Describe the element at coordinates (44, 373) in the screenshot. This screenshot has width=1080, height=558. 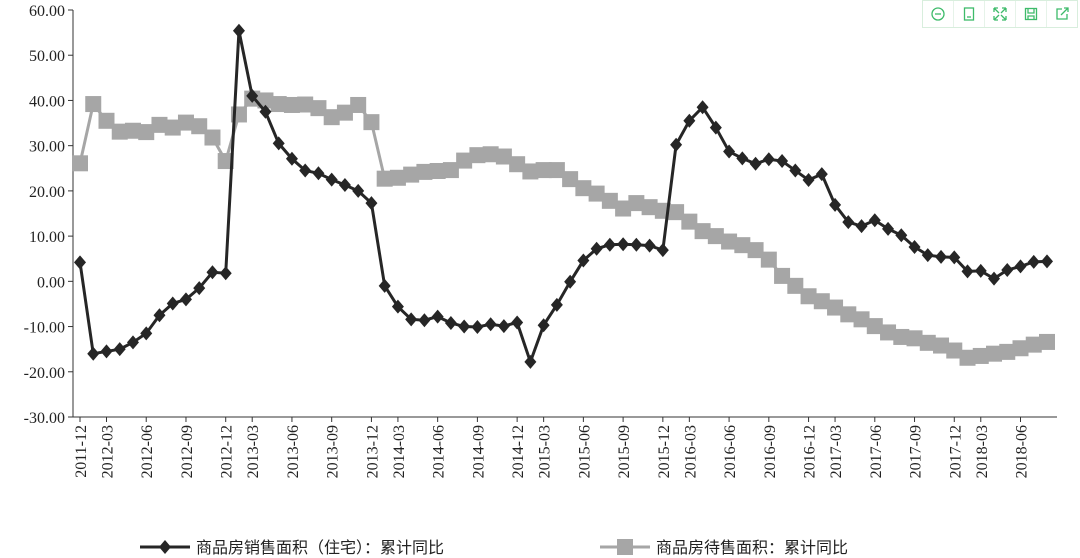
I see `y-tick-label: -20.00` at that location.